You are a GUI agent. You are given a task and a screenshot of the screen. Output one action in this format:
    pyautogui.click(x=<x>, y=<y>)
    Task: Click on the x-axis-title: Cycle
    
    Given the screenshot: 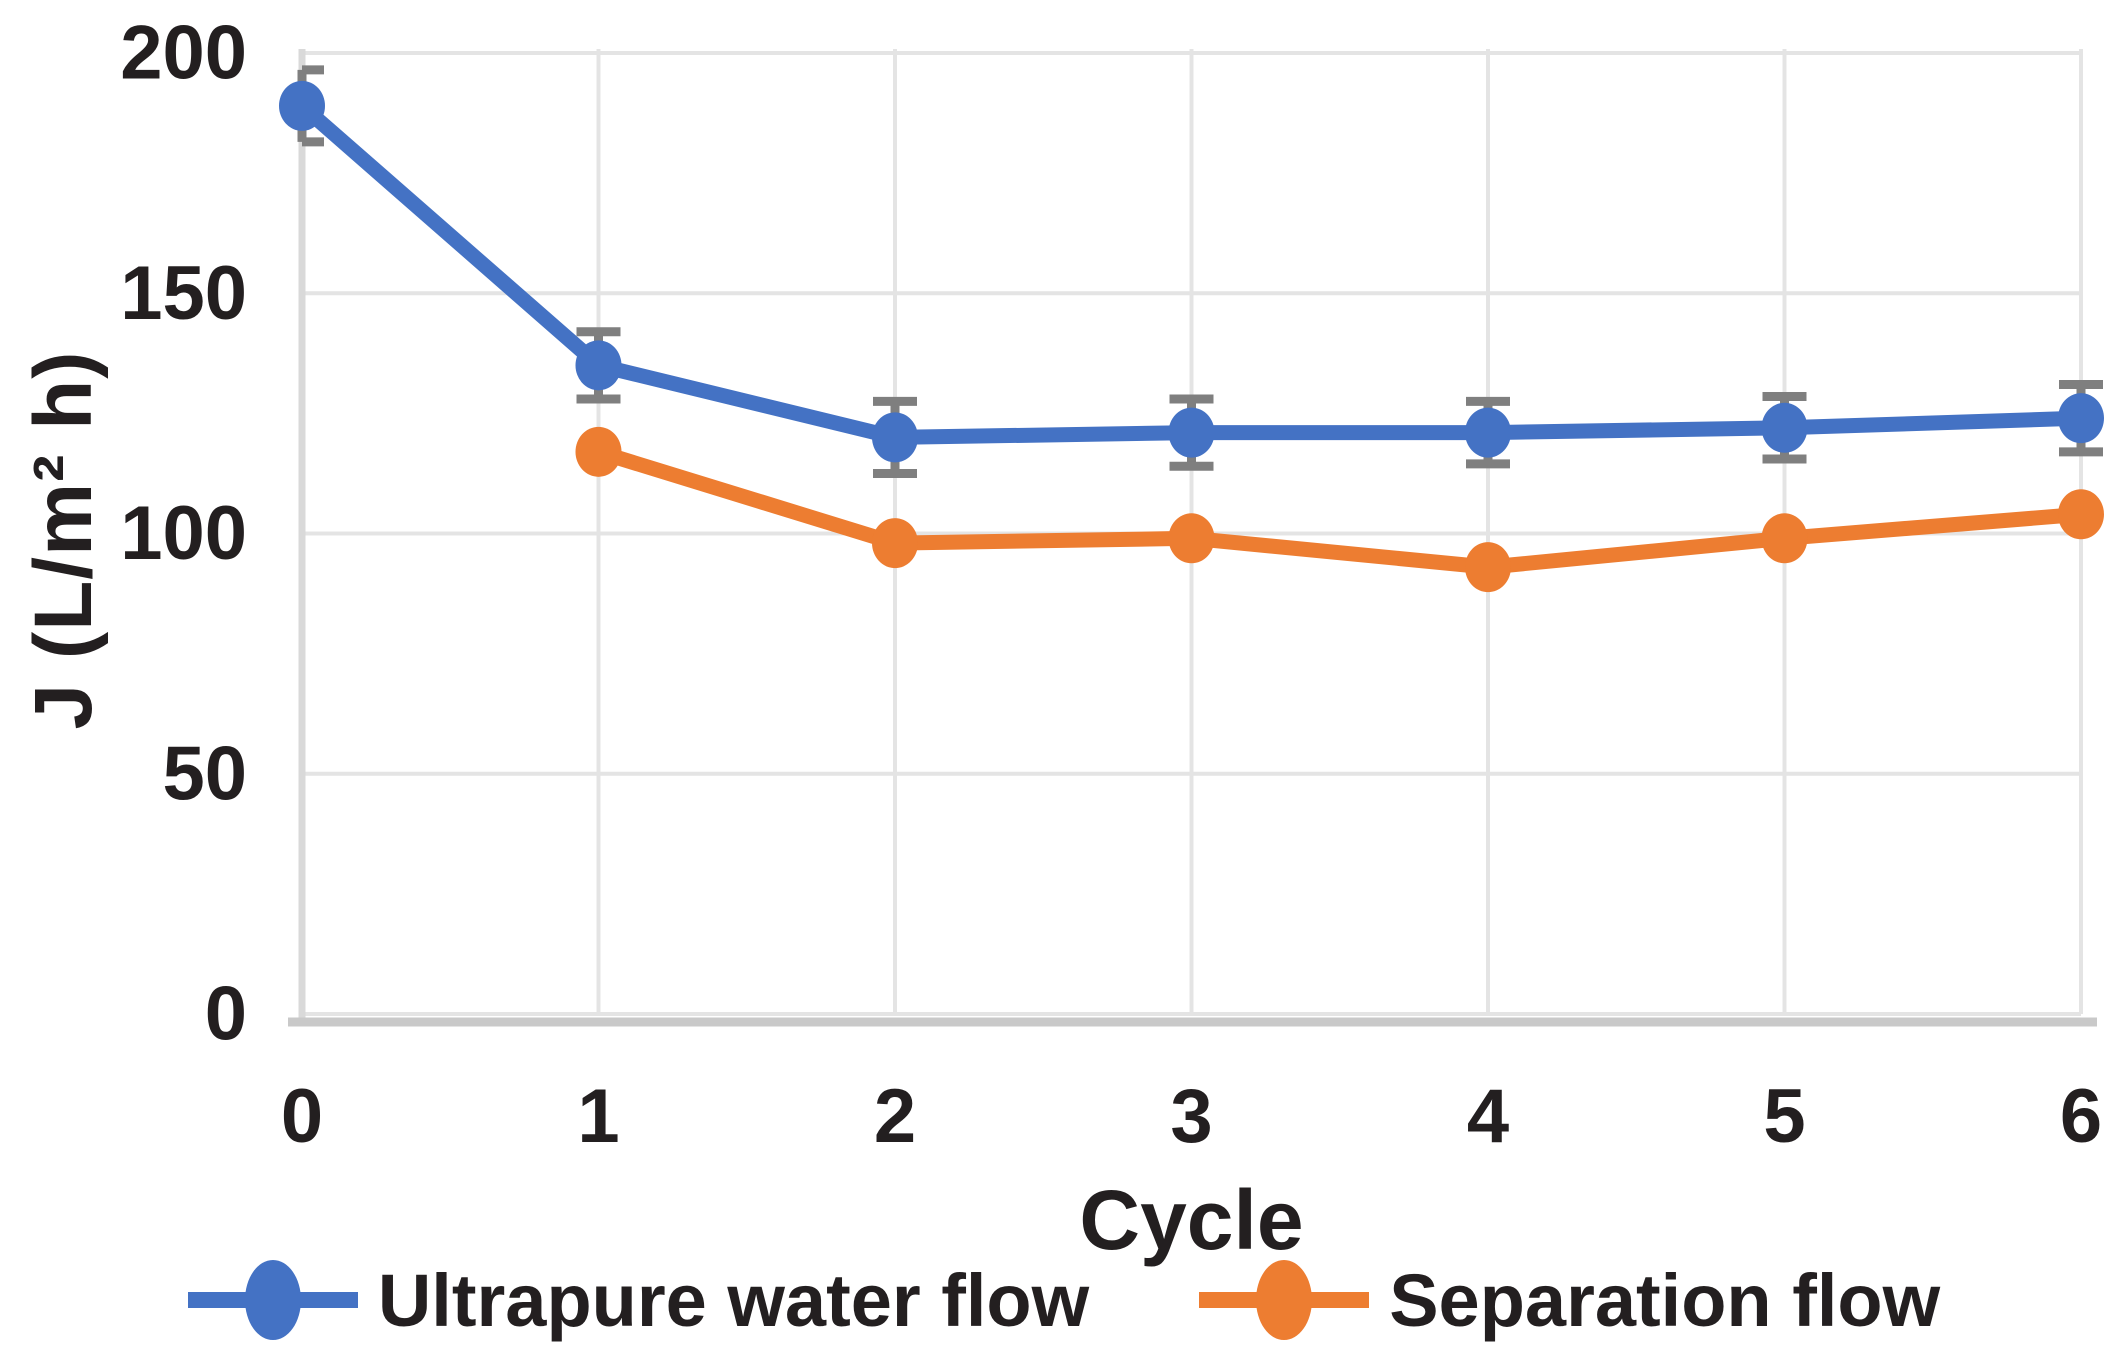 What is the action you would take?
    pyautogui.click(x=1191, y=1220)
    